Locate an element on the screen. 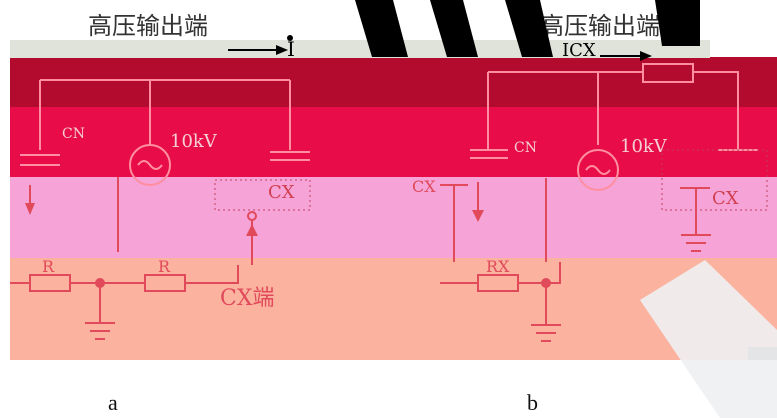  resistor-rx-label-a: R is located at coordinates (48, 266).